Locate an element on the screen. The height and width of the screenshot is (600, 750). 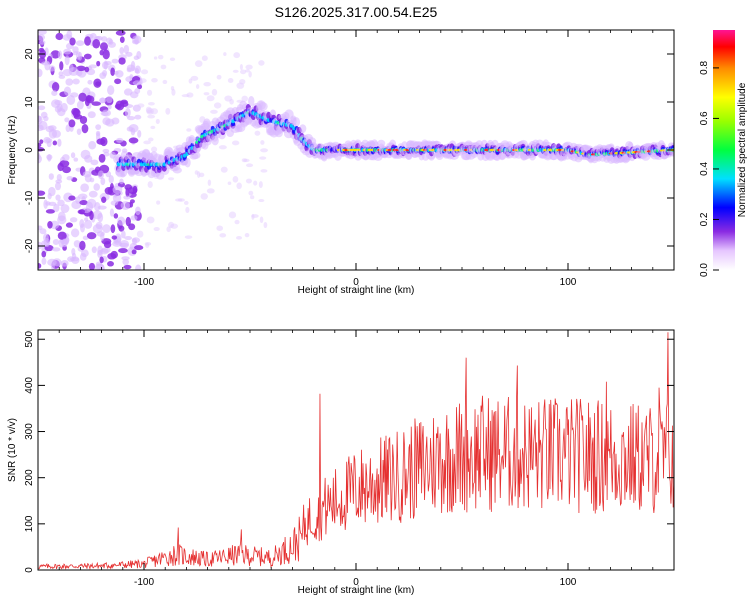
snr-ytick-label: 300 is located at coordinates (29, 431).